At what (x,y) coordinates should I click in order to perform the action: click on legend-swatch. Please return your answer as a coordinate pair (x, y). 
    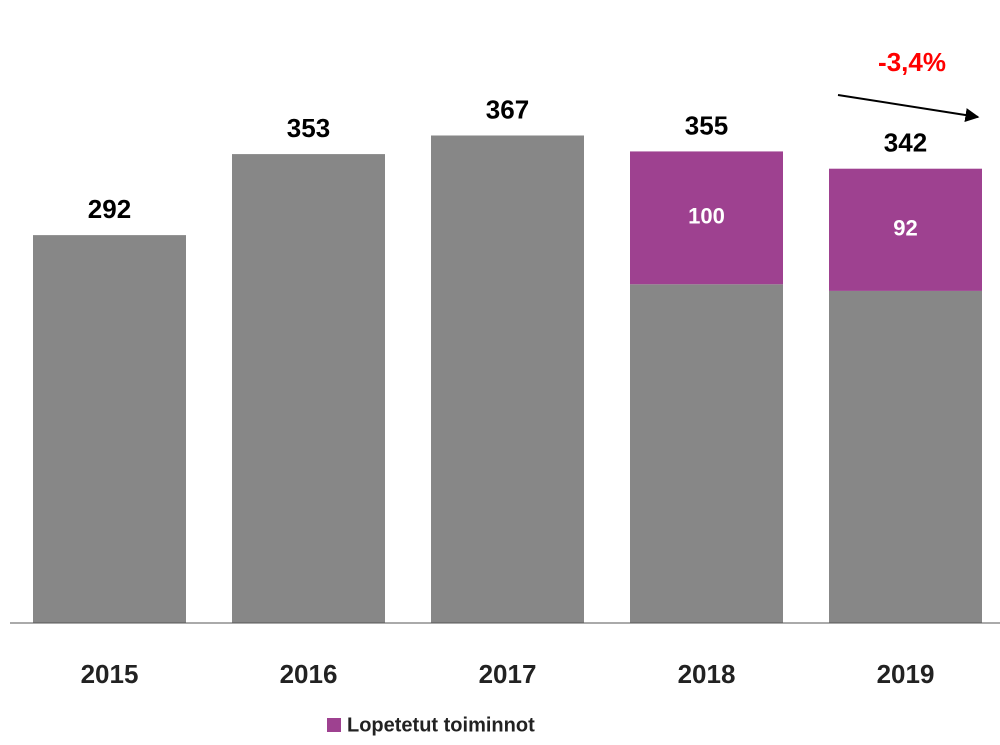
    Looking at the image, I should click on (334, 725).